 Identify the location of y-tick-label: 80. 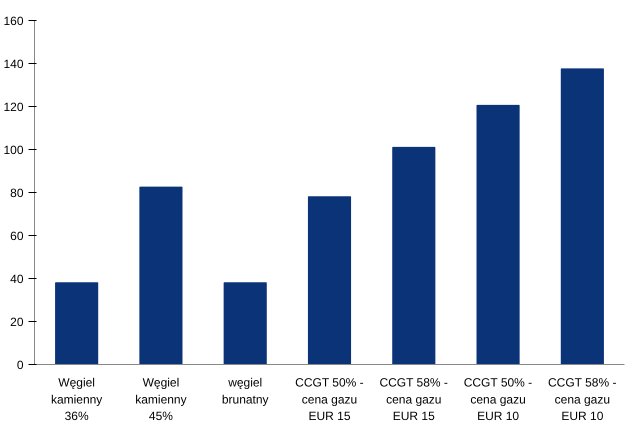
(17, 193).